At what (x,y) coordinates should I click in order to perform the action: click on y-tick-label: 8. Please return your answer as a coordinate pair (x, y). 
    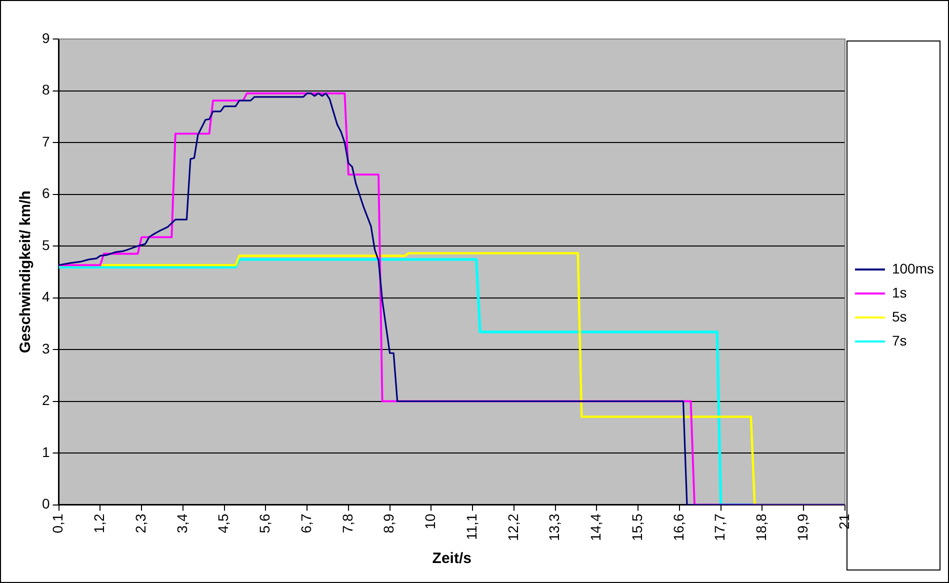
    Looking at the image, I should click on (46, 90).